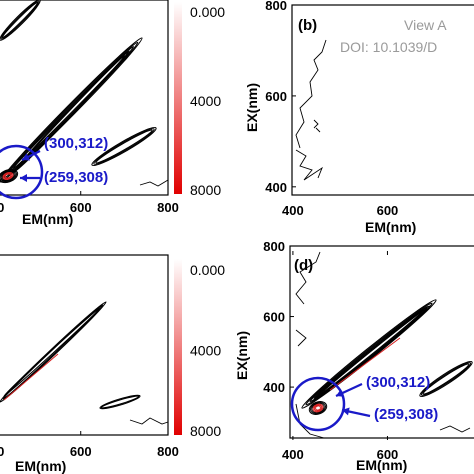 Image resolution: width=474 pixels, height=474 pixels. What do you see at coordinates (390, 227) in the screenshot?
I see `panel-b-x-axis-title: EM(nm)` at bounding box center [390, 227].